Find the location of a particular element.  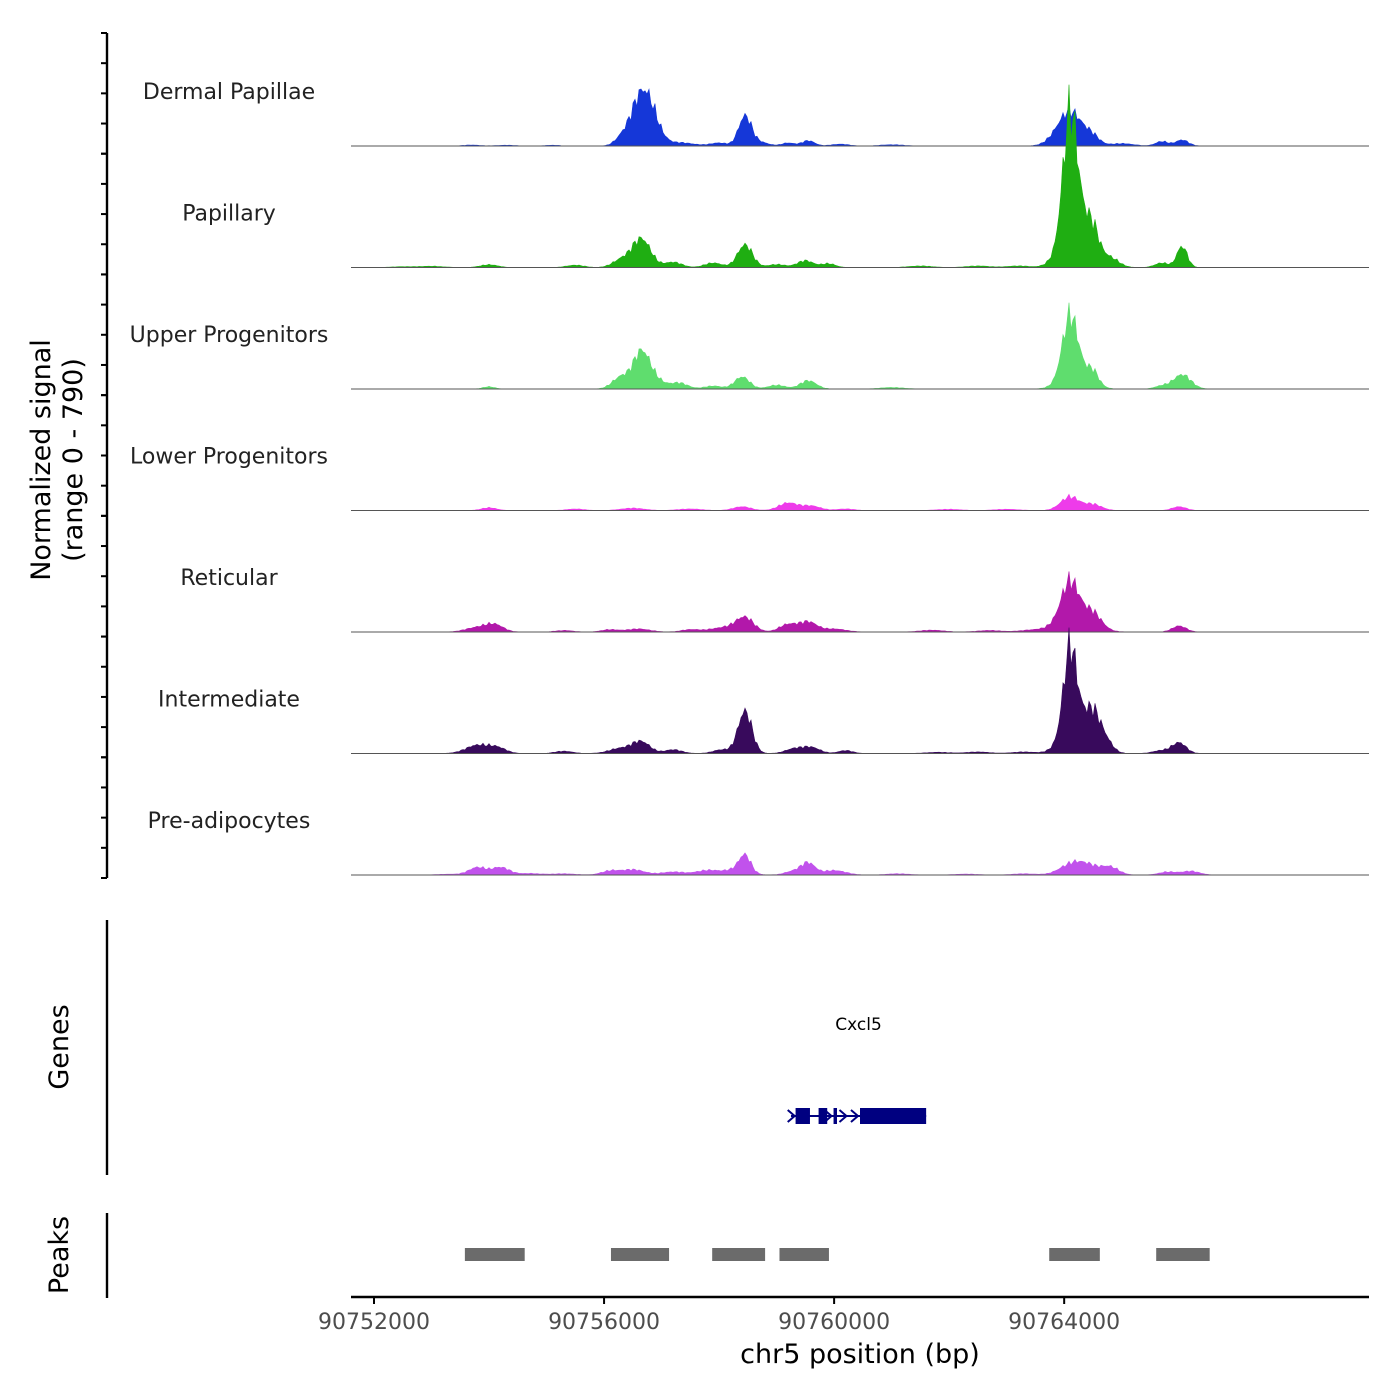

track-dermal-papillae: Dermal Papillae is located at coordinates (756, 113).